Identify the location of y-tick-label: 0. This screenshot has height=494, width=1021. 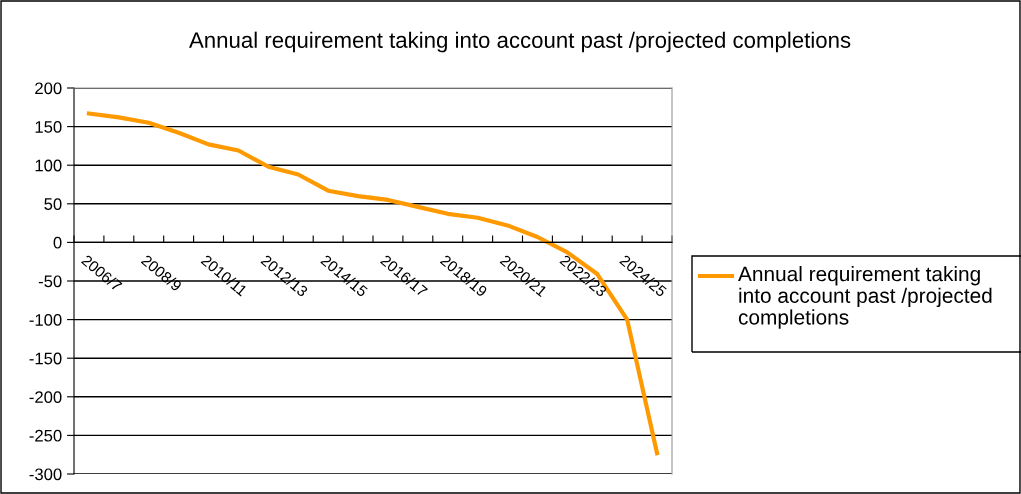
(57, 242).